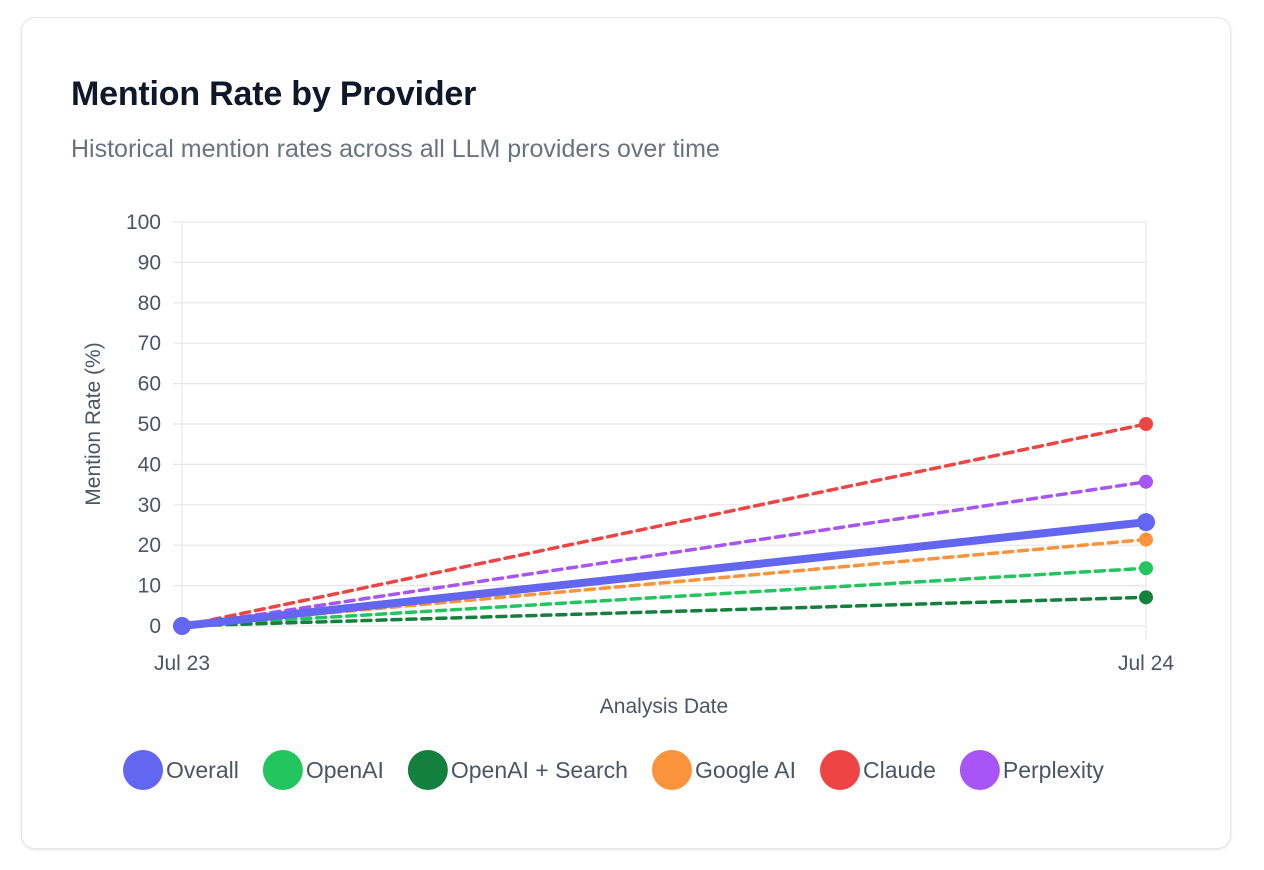 The width and height of the screenshot is (1264, 870). Describe the element at coordinates (1146, 663) in the screenshot. I see `x-tick-label: Jul 24` at that location.